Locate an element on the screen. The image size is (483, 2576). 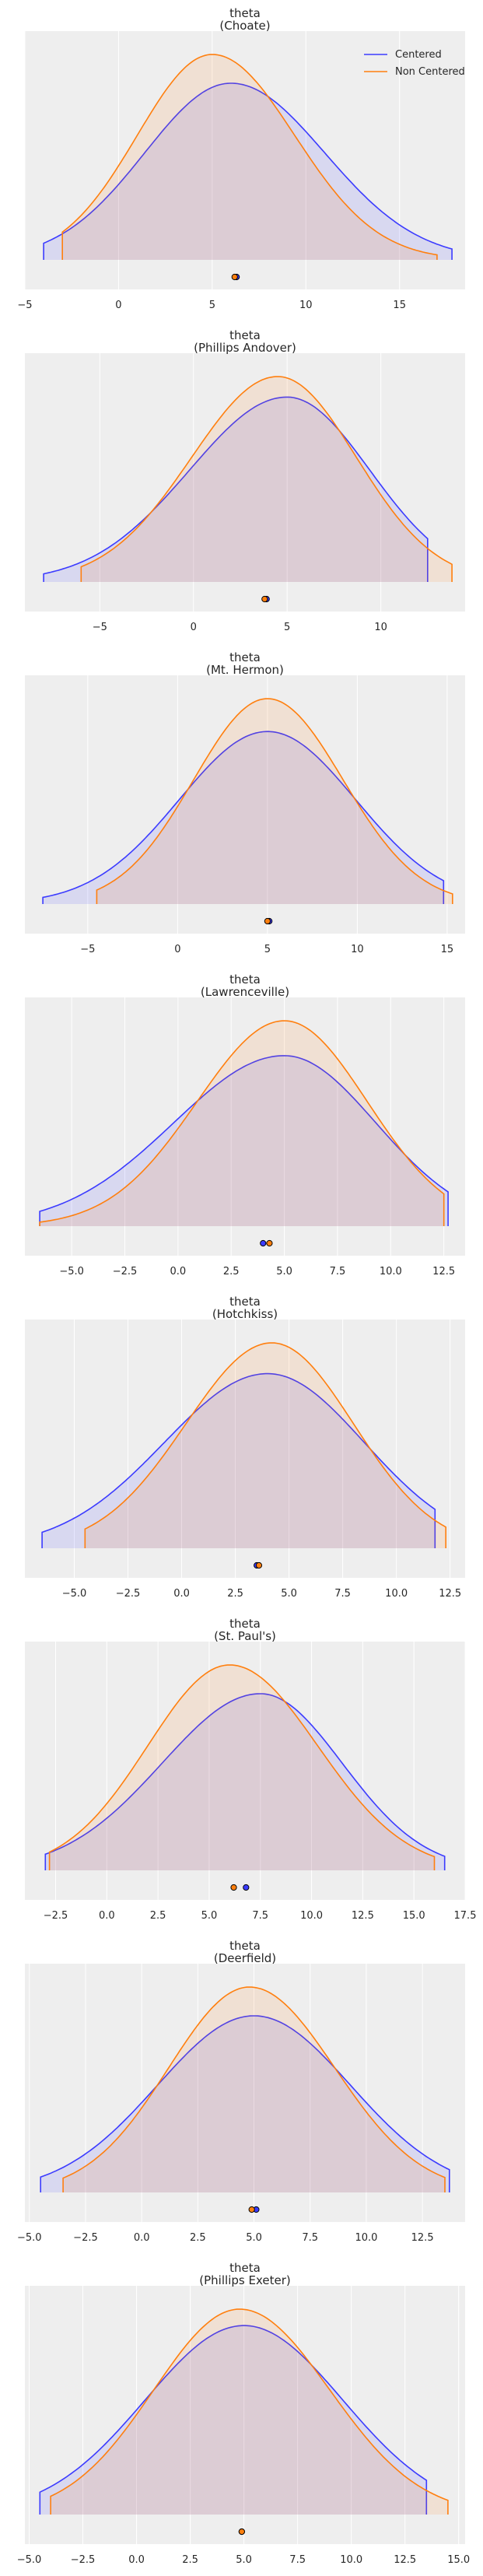
x-tick-label: 17.5 is located at coordinates (465, 1916).